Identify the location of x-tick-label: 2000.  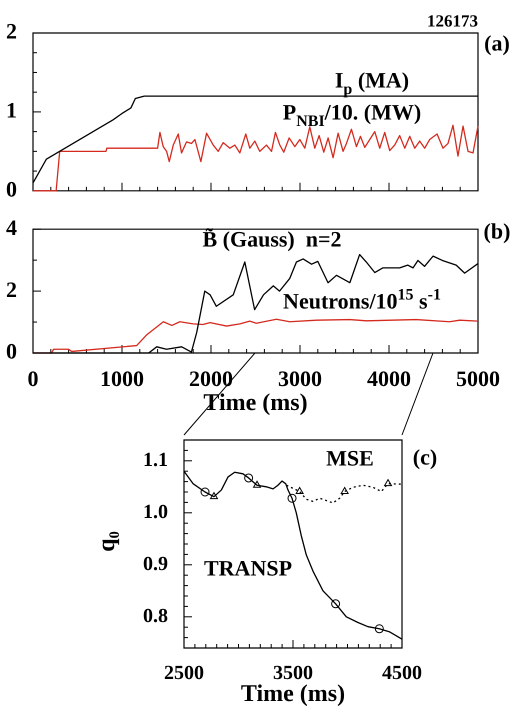
(211, 378).